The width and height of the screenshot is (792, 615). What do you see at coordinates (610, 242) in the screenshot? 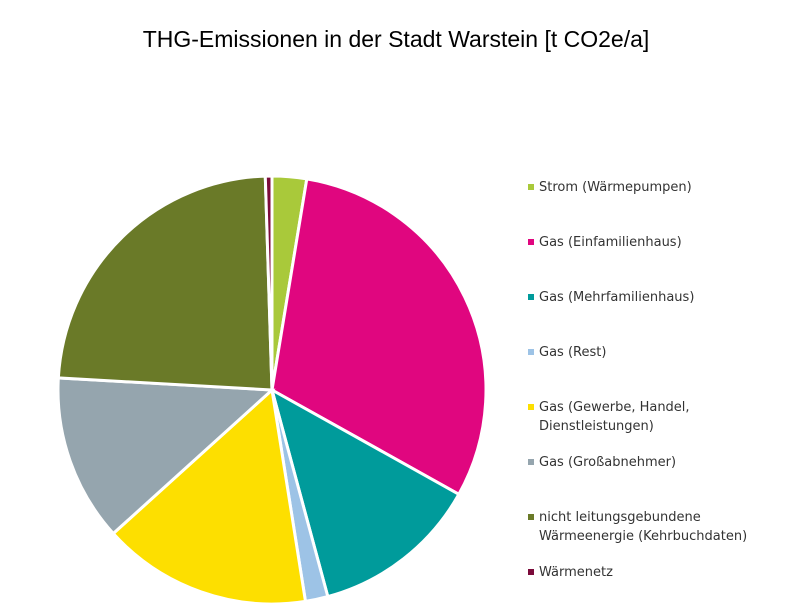
I see `legend-label: Gas (Einfamilienhaus)` at bounding box center [610, 242].